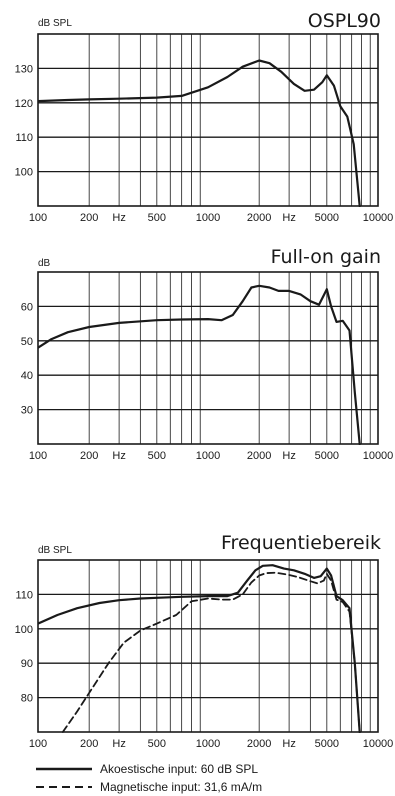  What do you see at coordinates (24, 69) in the screenshot?
I see `y-tick-label: 130` at bounding box center [24, 69].